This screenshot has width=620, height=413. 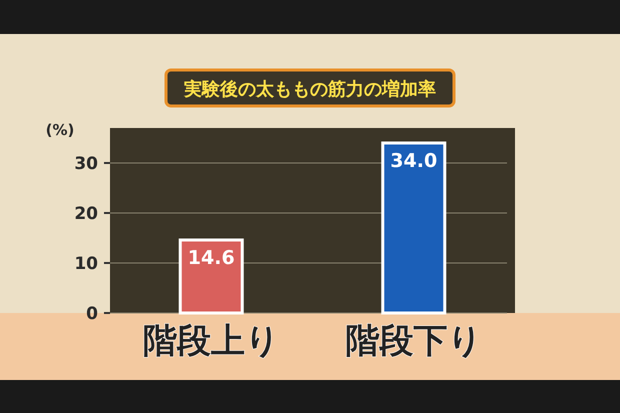 I want to click on y-tick-label: 20, so click(x=86, y=214).